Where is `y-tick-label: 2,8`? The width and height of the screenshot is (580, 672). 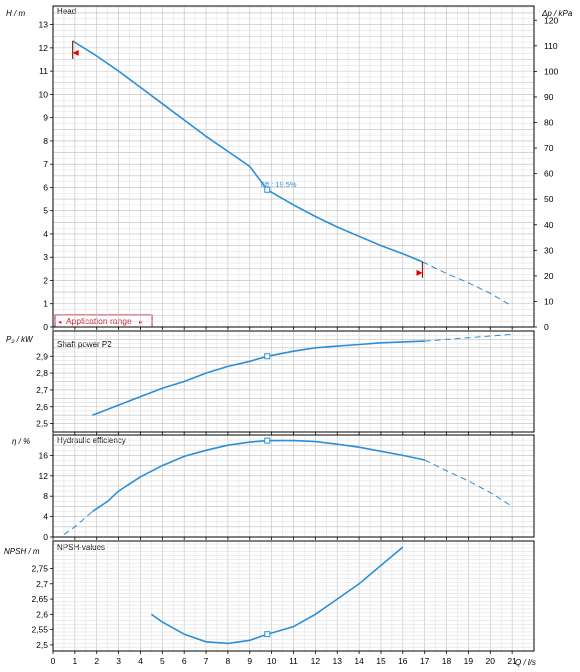 y-tick-label: 2,8 is located at coordinates (42, 373).